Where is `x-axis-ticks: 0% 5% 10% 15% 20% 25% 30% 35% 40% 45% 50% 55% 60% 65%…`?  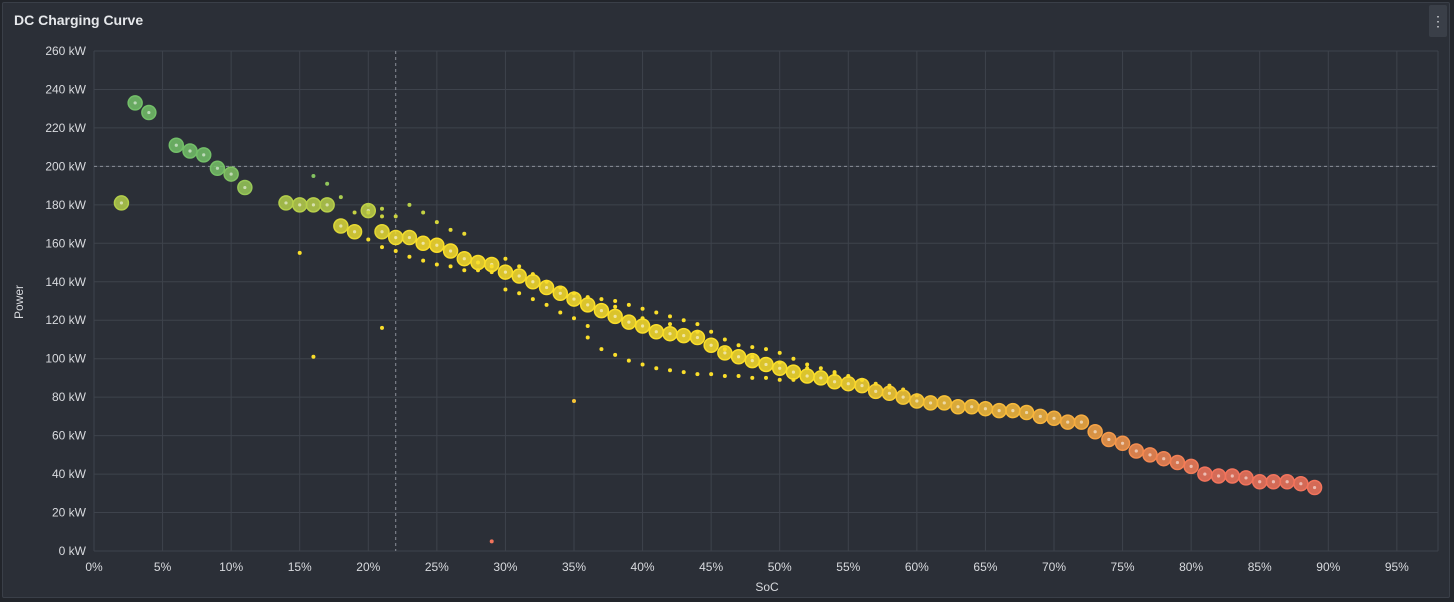
x-axis-ticks: 0% 5% 10% 15% 20% 25% 30% 35% 40% 45% 50% 55% 60% 65%… is located at coordinates (747, 567).